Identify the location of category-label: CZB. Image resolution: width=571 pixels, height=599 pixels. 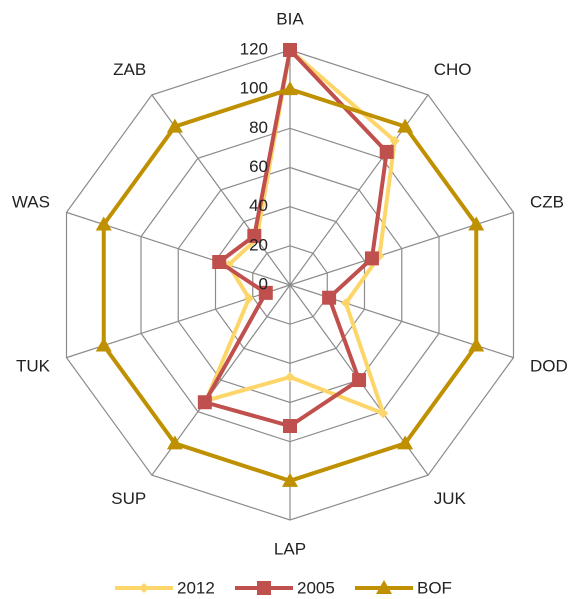
(547, 202).